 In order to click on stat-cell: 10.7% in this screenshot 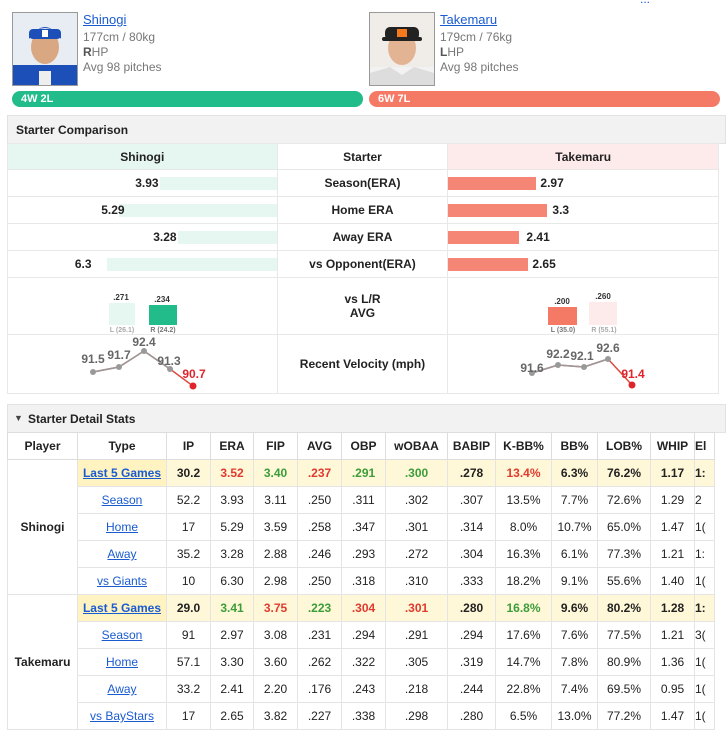, I will do `click(574, 527)`.